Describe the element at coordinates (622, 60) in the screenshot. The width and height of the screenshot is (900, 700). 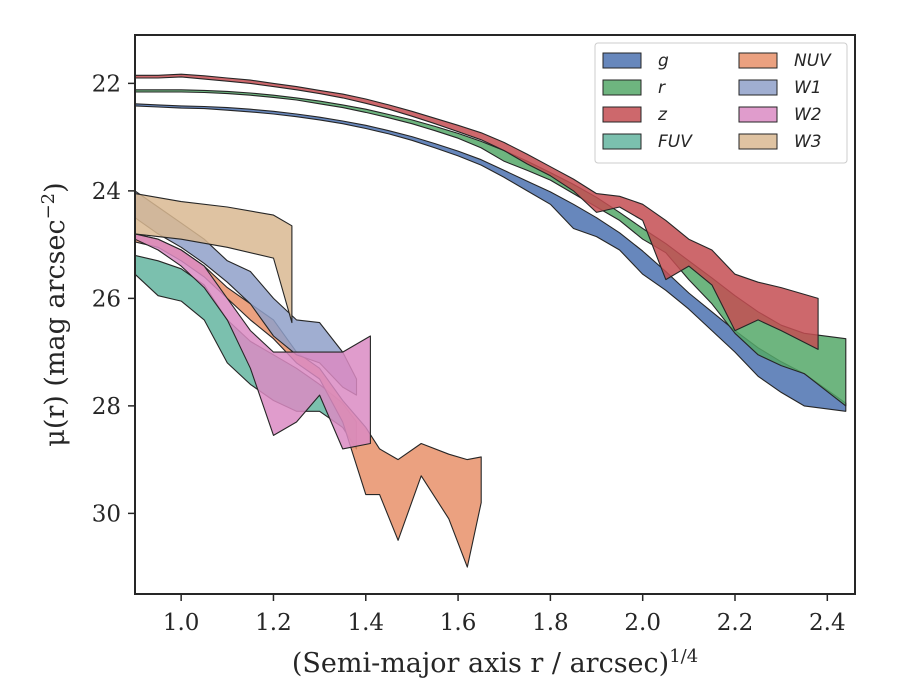
I see `legend-swatch-g` at that location.